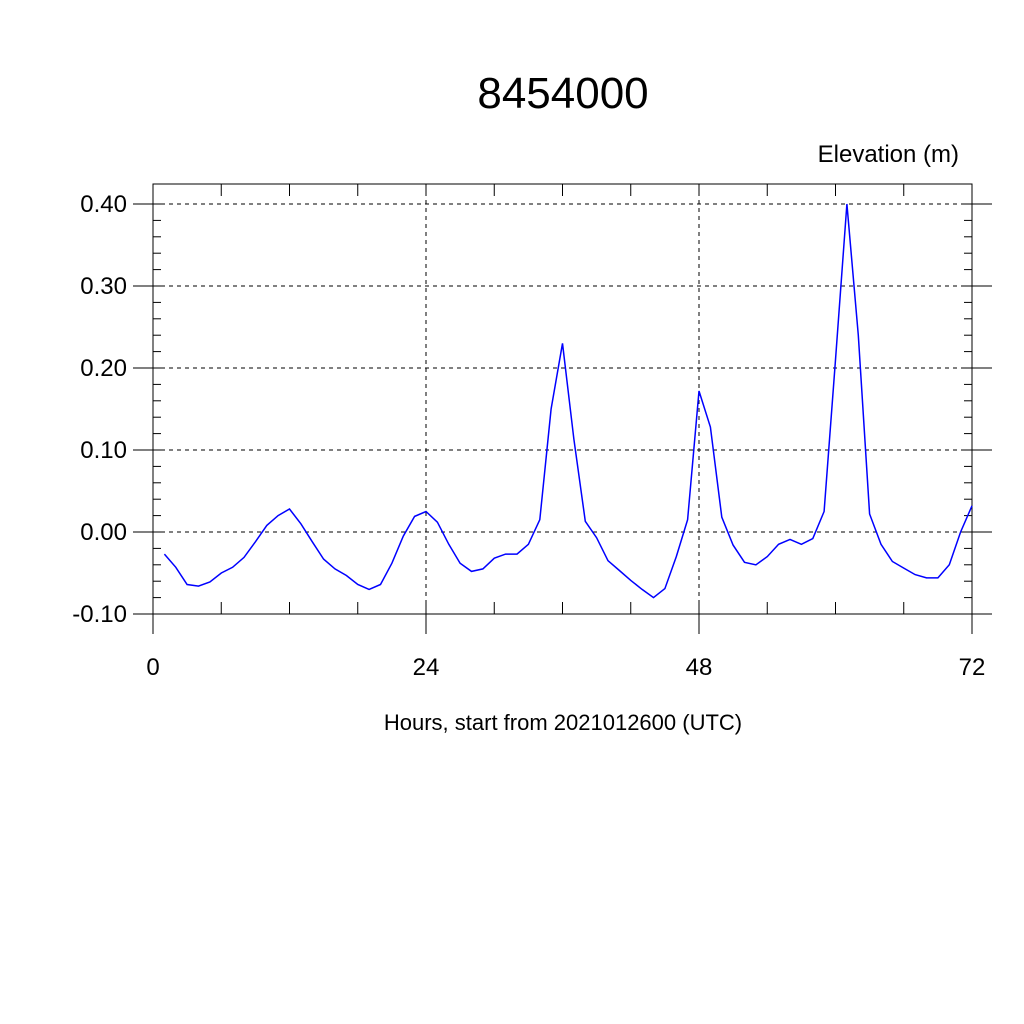 This screenshot has height=1024, width=1024. Describe the element at coordinates (103, 450) in the screenshot. I see `y-tick-label: 0.10` at that location.